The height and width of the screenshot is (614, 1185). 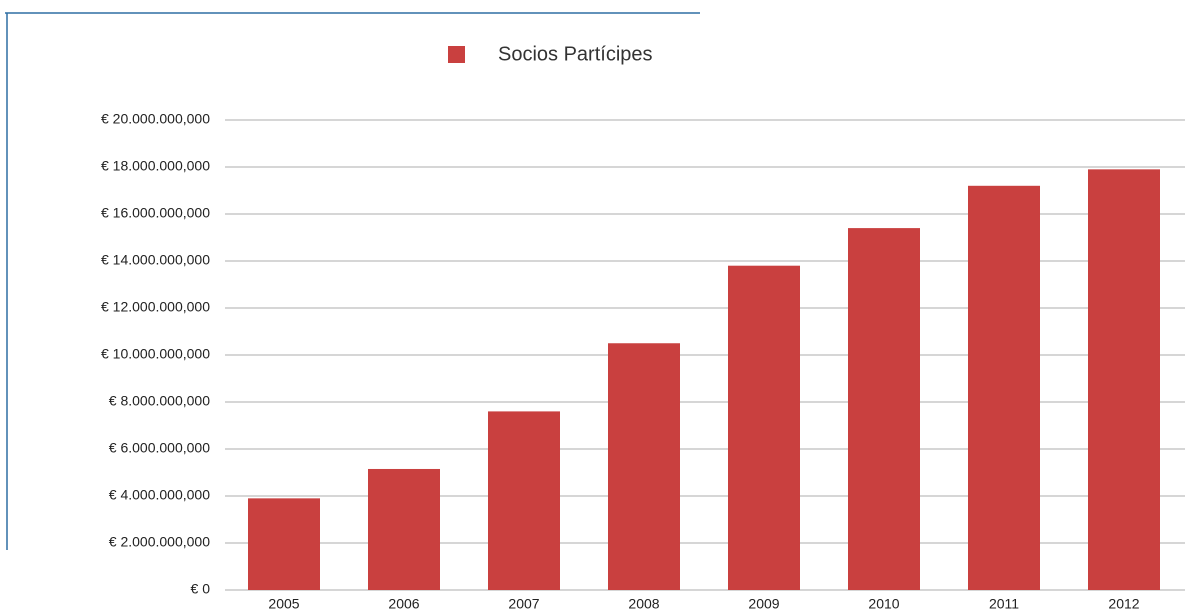 I want to click on y-tick-label: € 20.000.000,000, so click(x=155, y=119).